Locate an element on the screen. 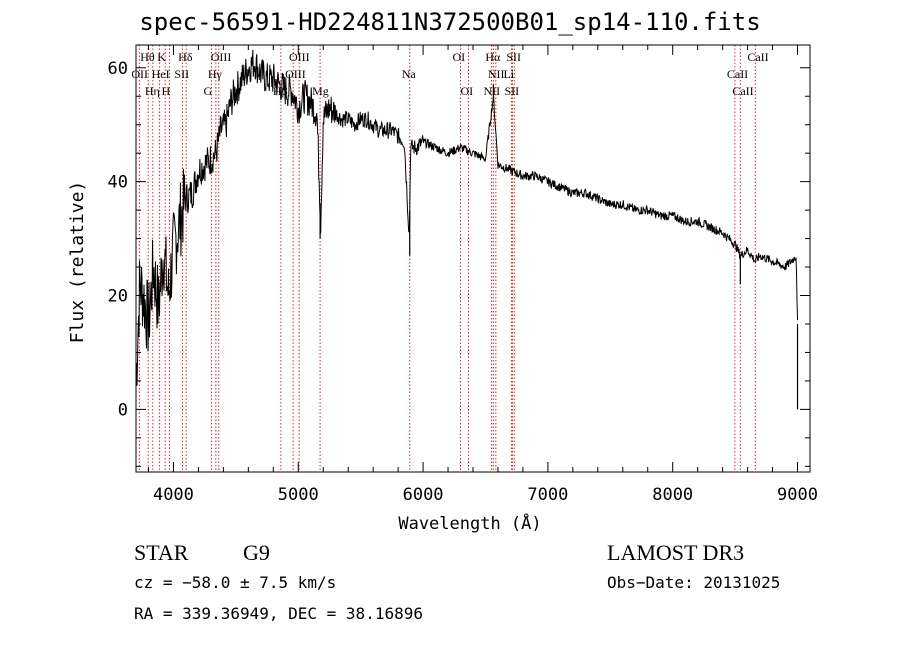 Image resolution: width=900 pixels, height=649 pixels. y-tick-label: 0 is located at coordinates (123, 410).